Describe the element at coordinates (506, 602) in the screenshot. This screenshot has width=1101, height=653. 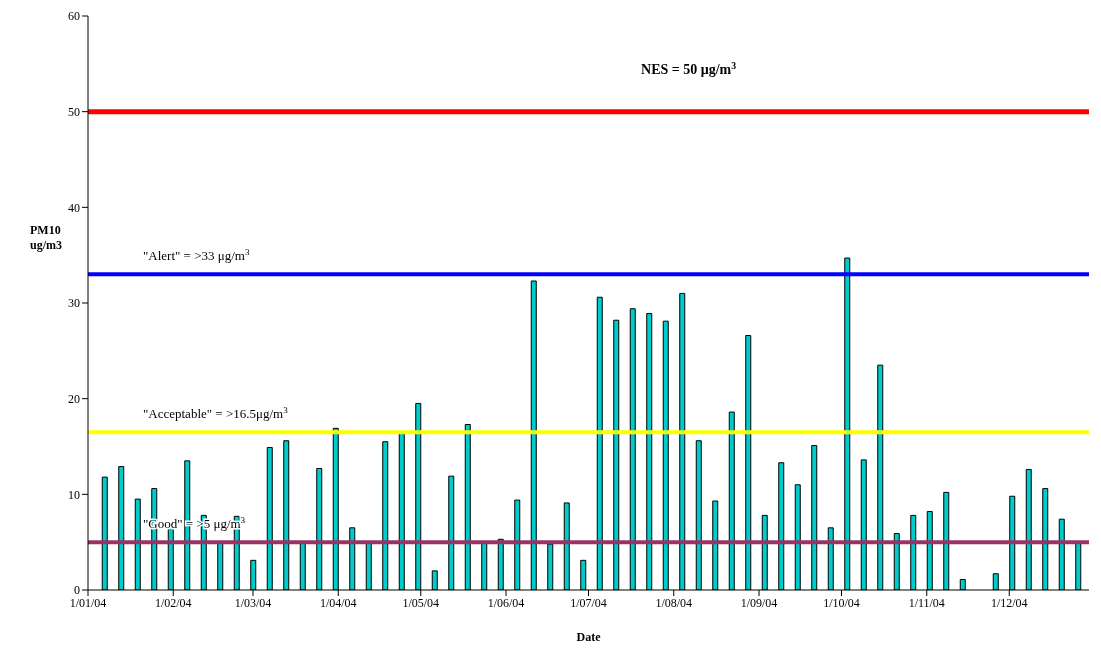
I see `x-tick-label: 1/06/04` at that location.